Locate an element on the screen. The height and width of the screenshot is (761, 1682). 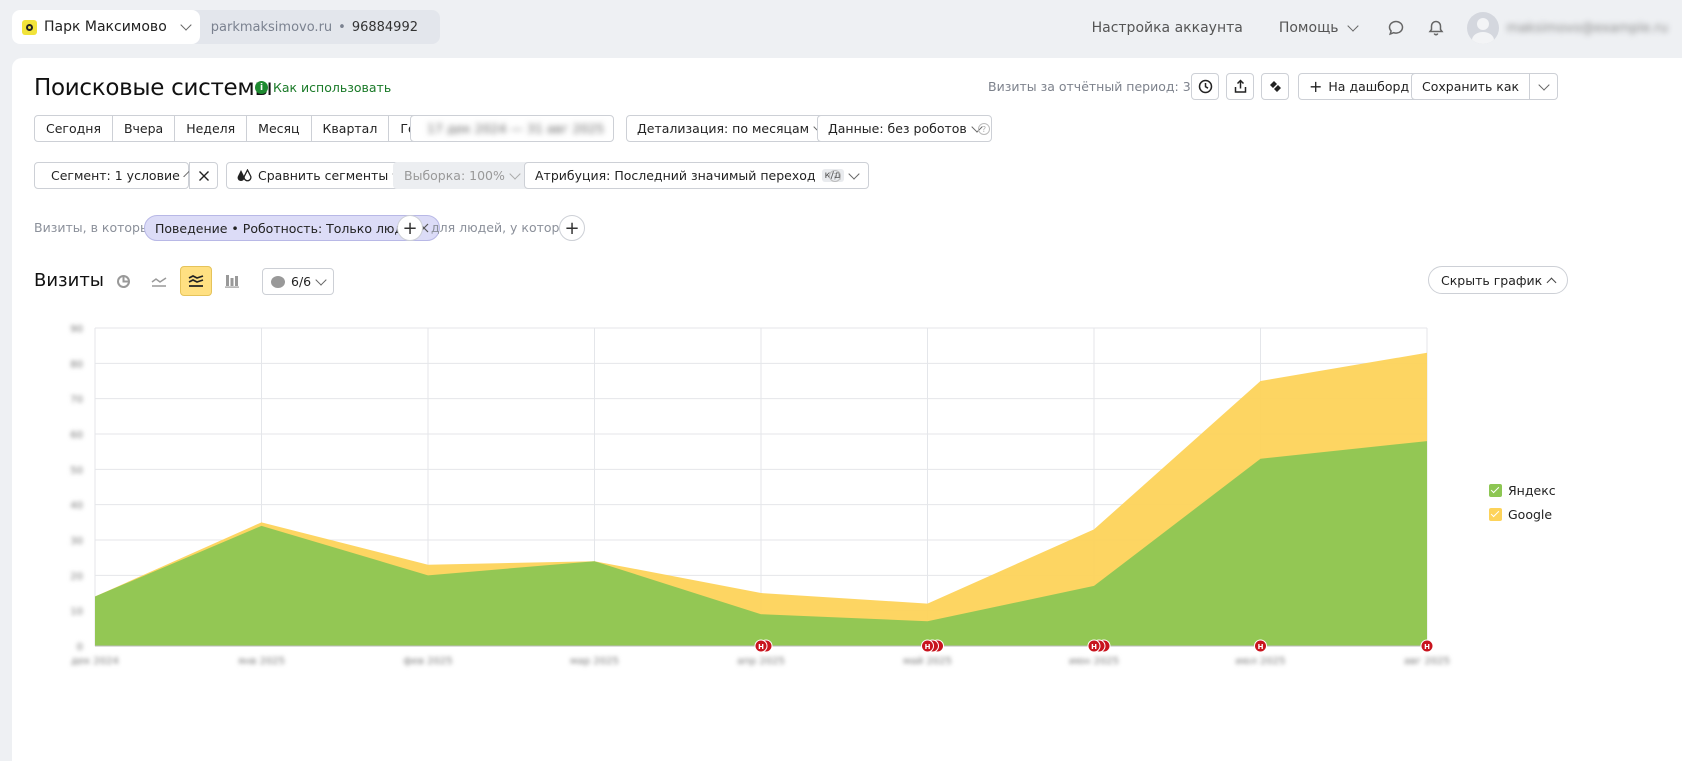
link-icon is located at coordinates (1275, 86).